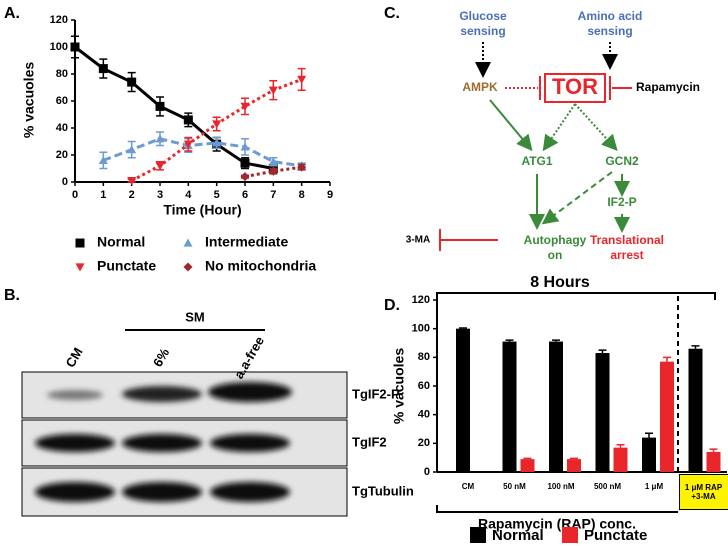 Image resolution: width=728 pixels, height=546 pixels. I want to click on x-tick-label: 5, so click(217, 195).